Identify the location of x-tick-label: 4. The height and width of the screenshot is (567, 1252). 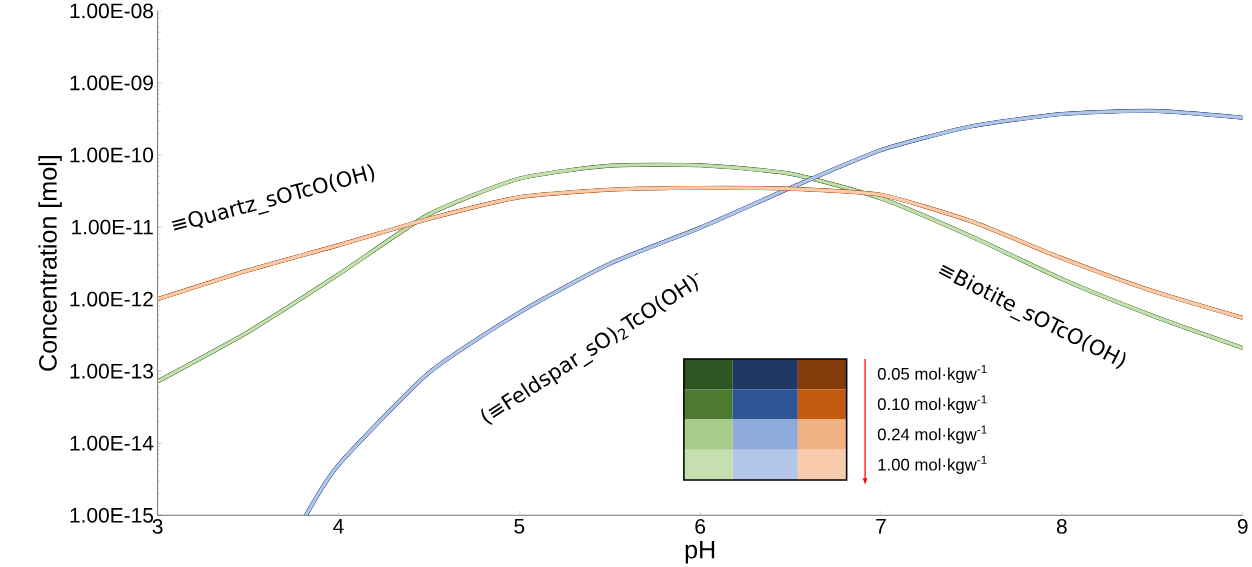
(338, 526).